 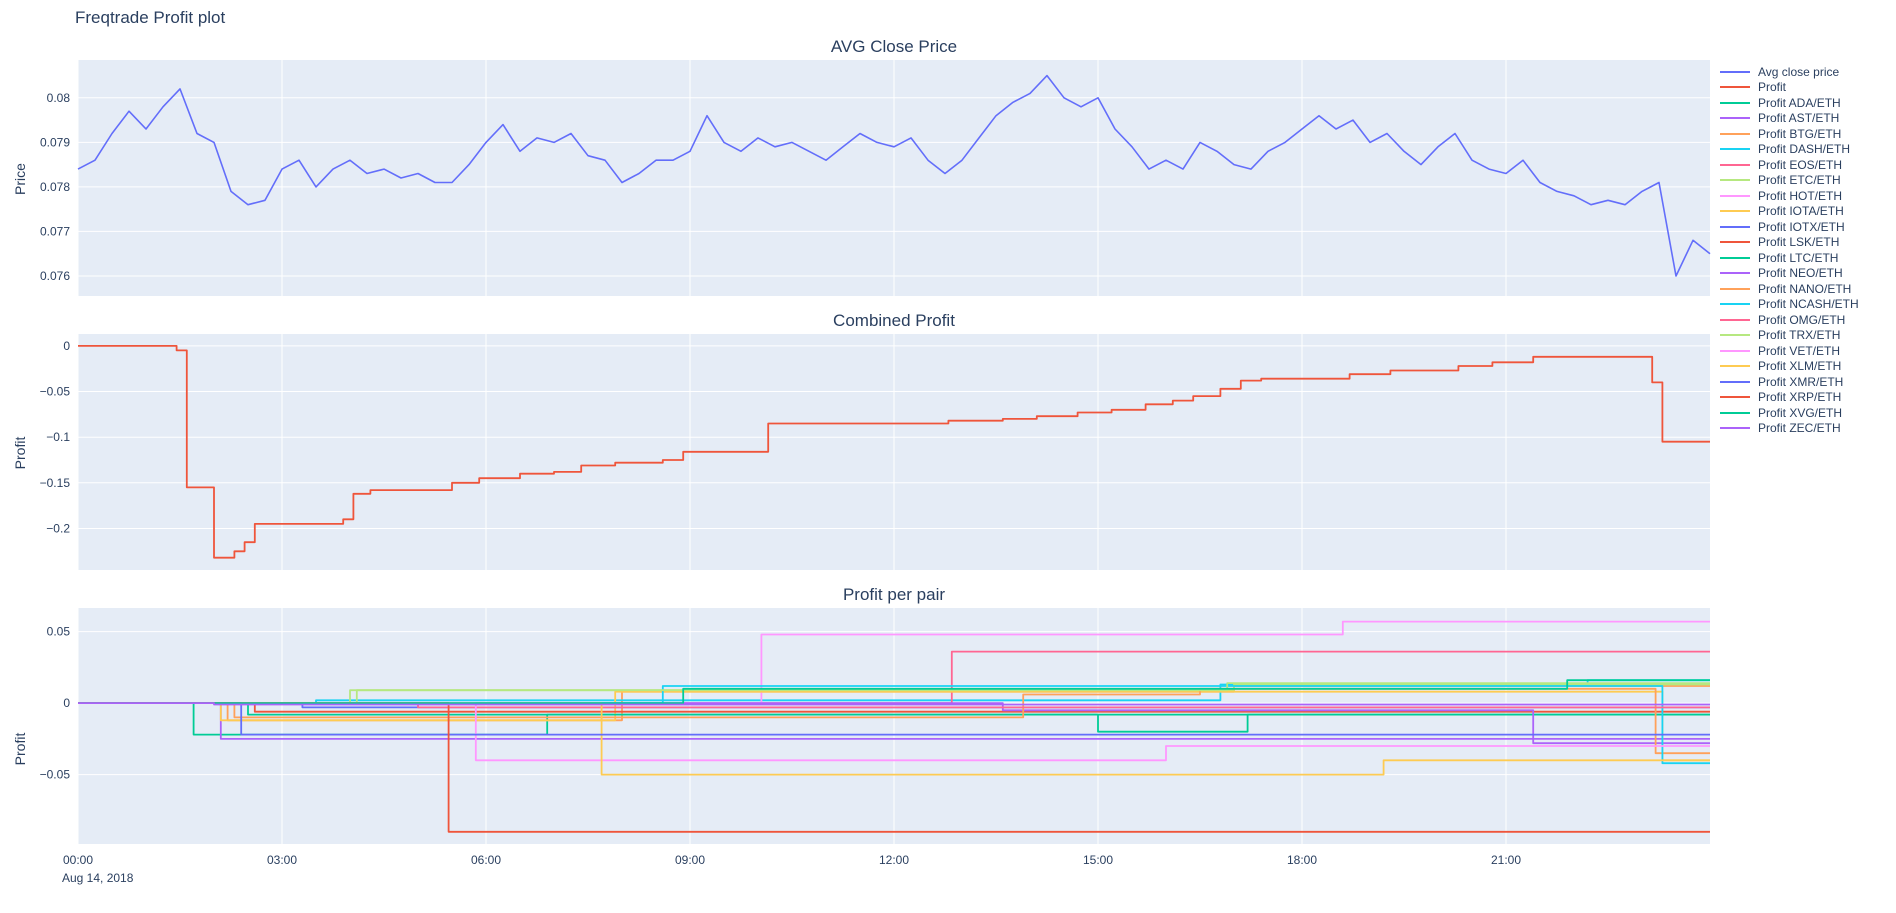 What do you see at coordinates (1808, 398) in the screenshot?
I see `legend-item: Profit XRP/ETH` at bounding box center [1808, 398].